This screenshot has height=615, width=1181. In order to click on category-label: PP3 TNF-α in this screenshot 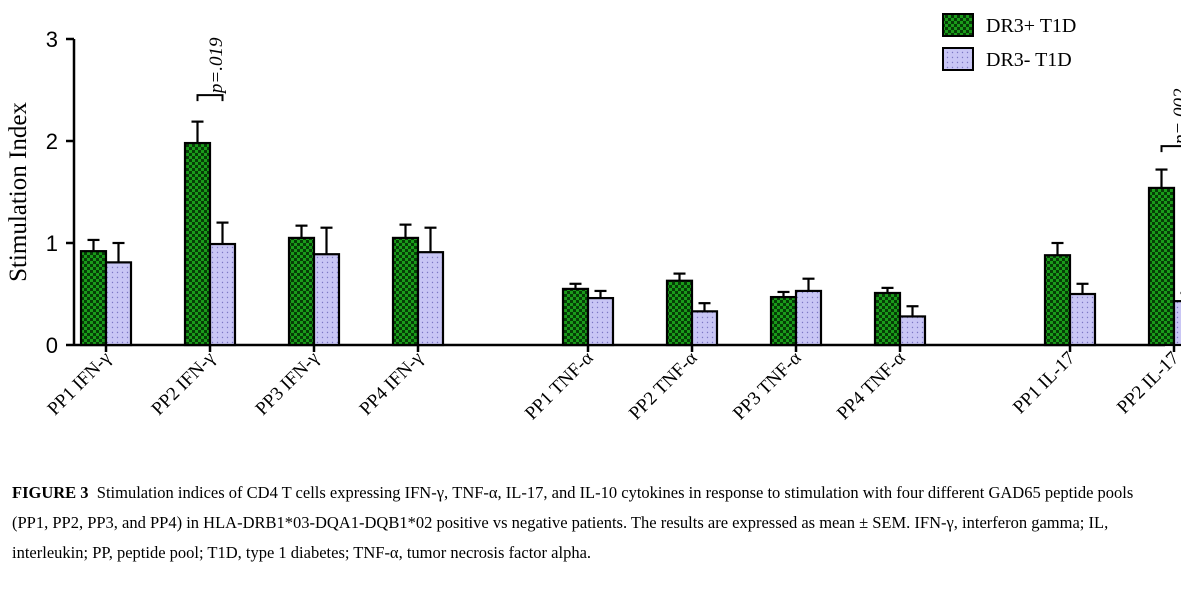, I will do `click(767, 386)`.